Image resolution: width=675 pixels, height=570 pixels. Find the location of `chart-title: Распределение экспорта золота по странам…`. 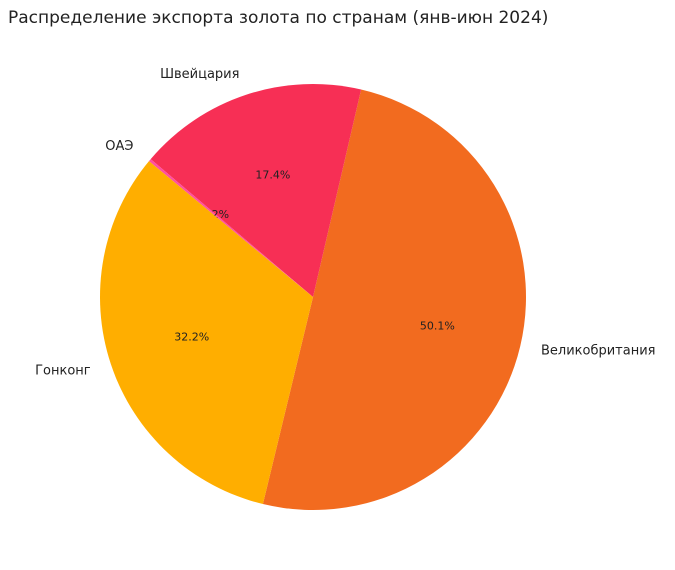

chart-title: Распределение экспорта золота по странам… is located at coordinates (278, 18).